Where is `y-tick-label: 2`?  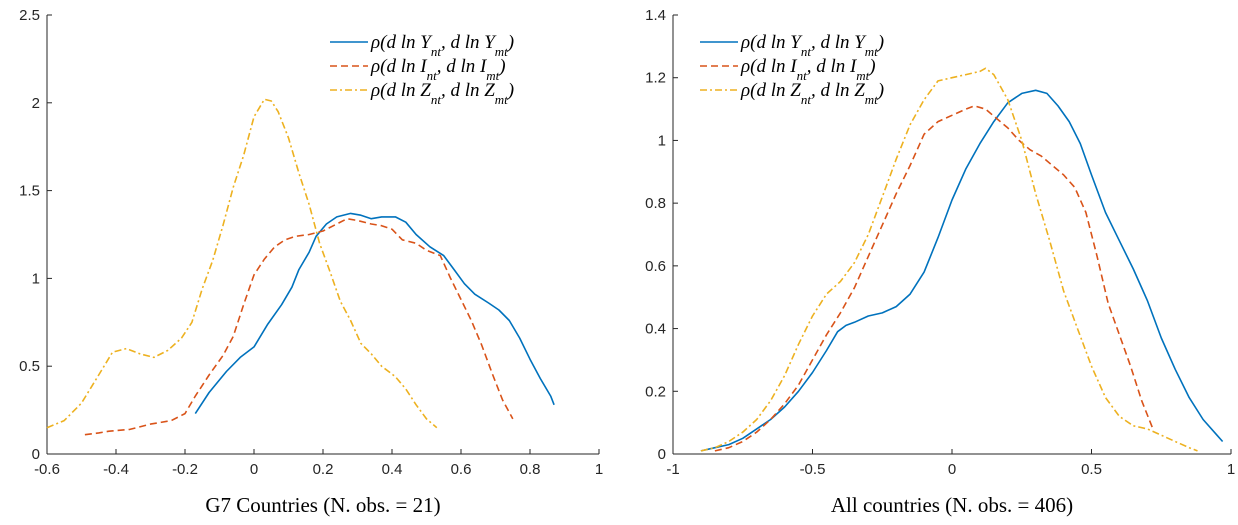
y-tick-label: 2 is located at coordinates (36, 103).